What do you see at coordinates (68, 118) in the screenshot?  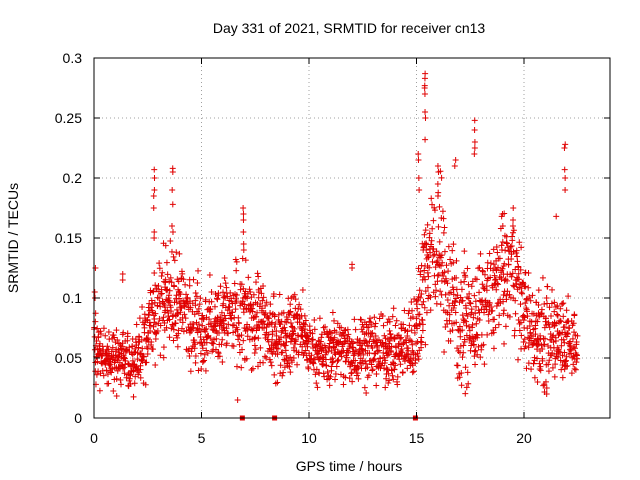 I see `y-tick-label: 0.25` at bounding box center [68, 118].